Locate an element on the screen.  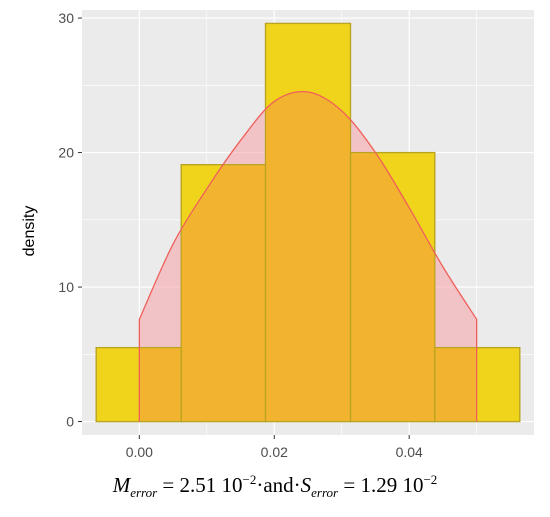
caption-connector: ·and· is located at coordinates (278, 485).